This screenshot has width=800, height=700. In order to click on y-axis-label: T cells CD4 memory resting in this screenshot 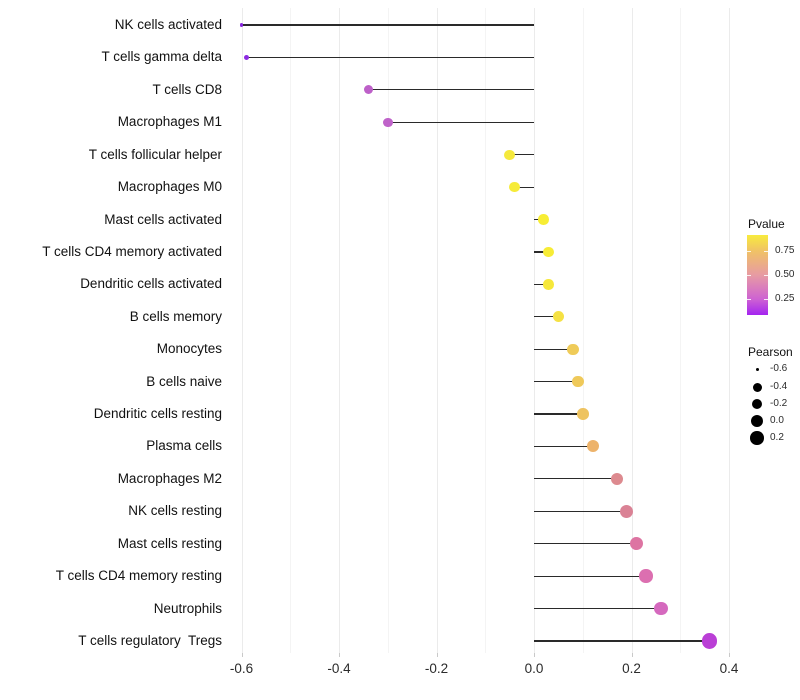, I will do `click(138, 576)`.